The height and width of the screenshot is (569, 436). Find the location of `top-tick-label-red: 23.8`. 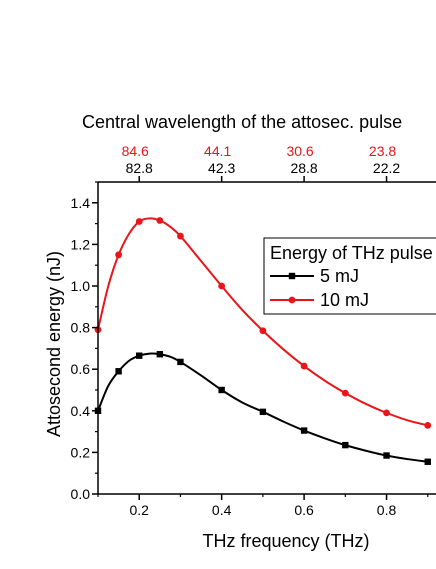

top-tick-label-red: 23.8 is located at coordinates (382, 151).